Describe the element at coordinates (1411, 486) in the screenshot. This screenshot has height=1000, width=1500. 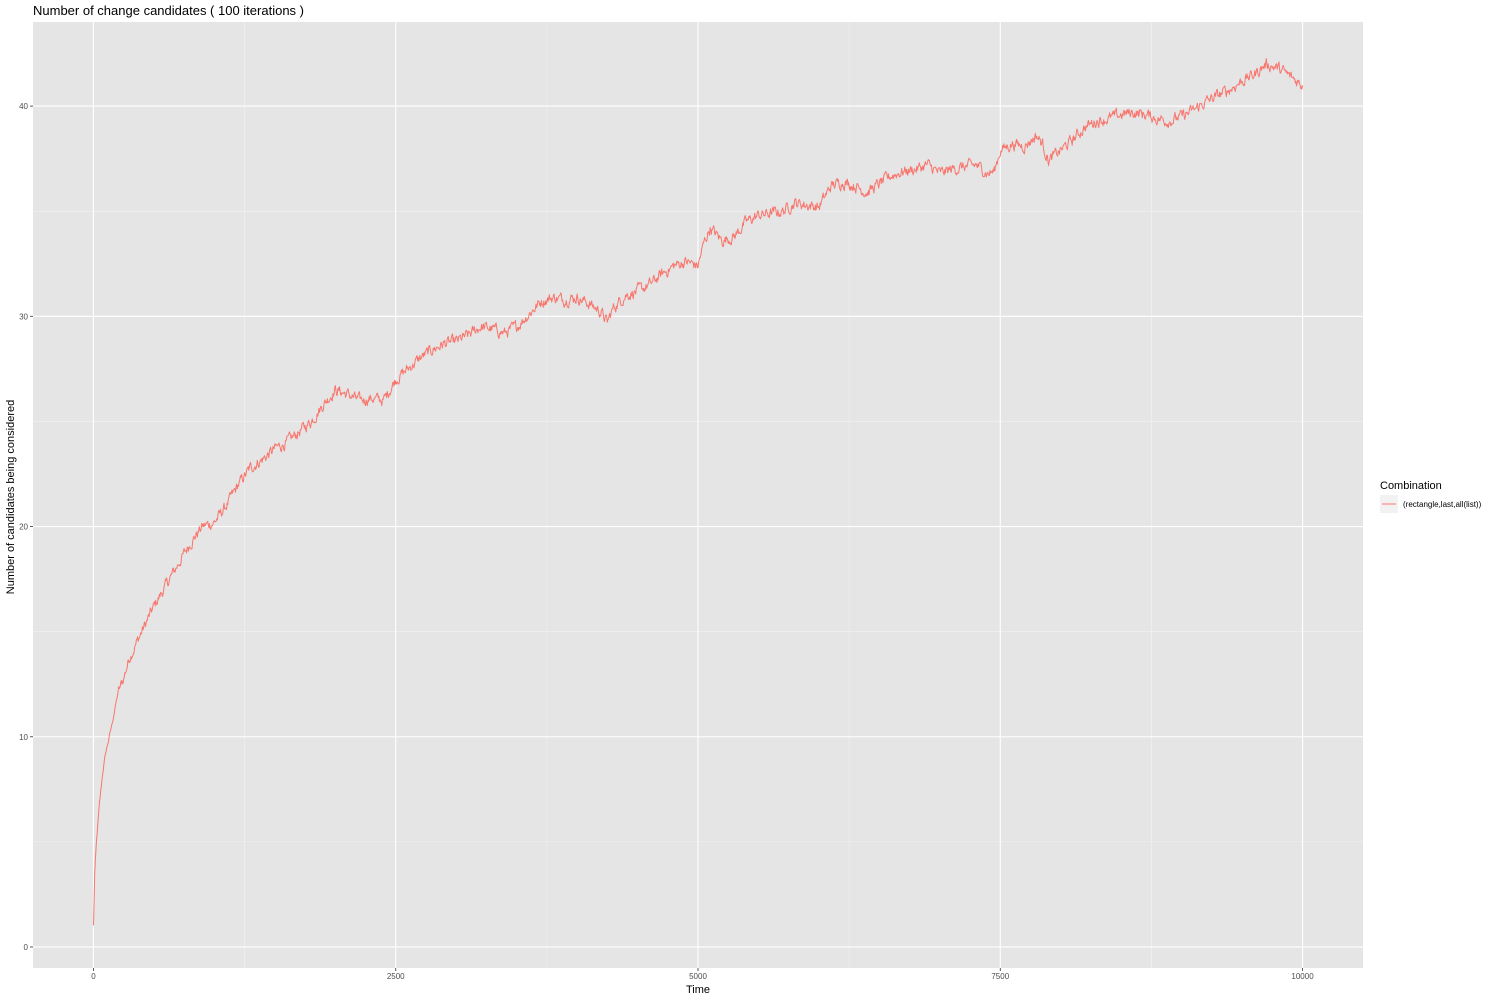
I see `legend-title: Combination` at that location.